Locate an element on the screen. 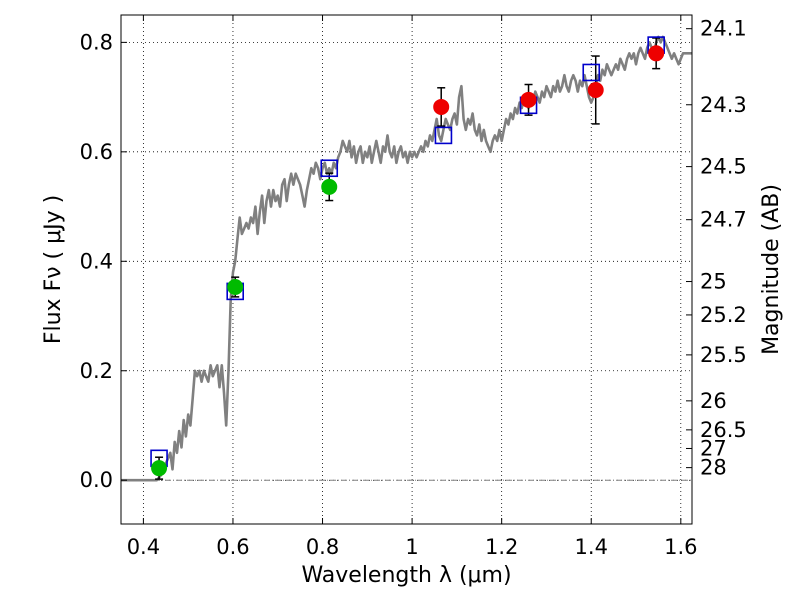  y-tick-label: 0.8 is located at coordinates (96, 42).